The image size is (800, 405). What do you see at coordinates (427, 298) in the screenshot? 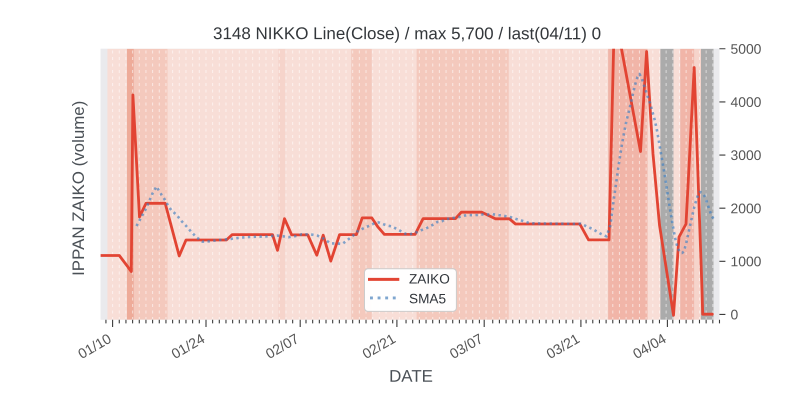
I see `svg-text: SMA5` at bounding box center [427, 298].